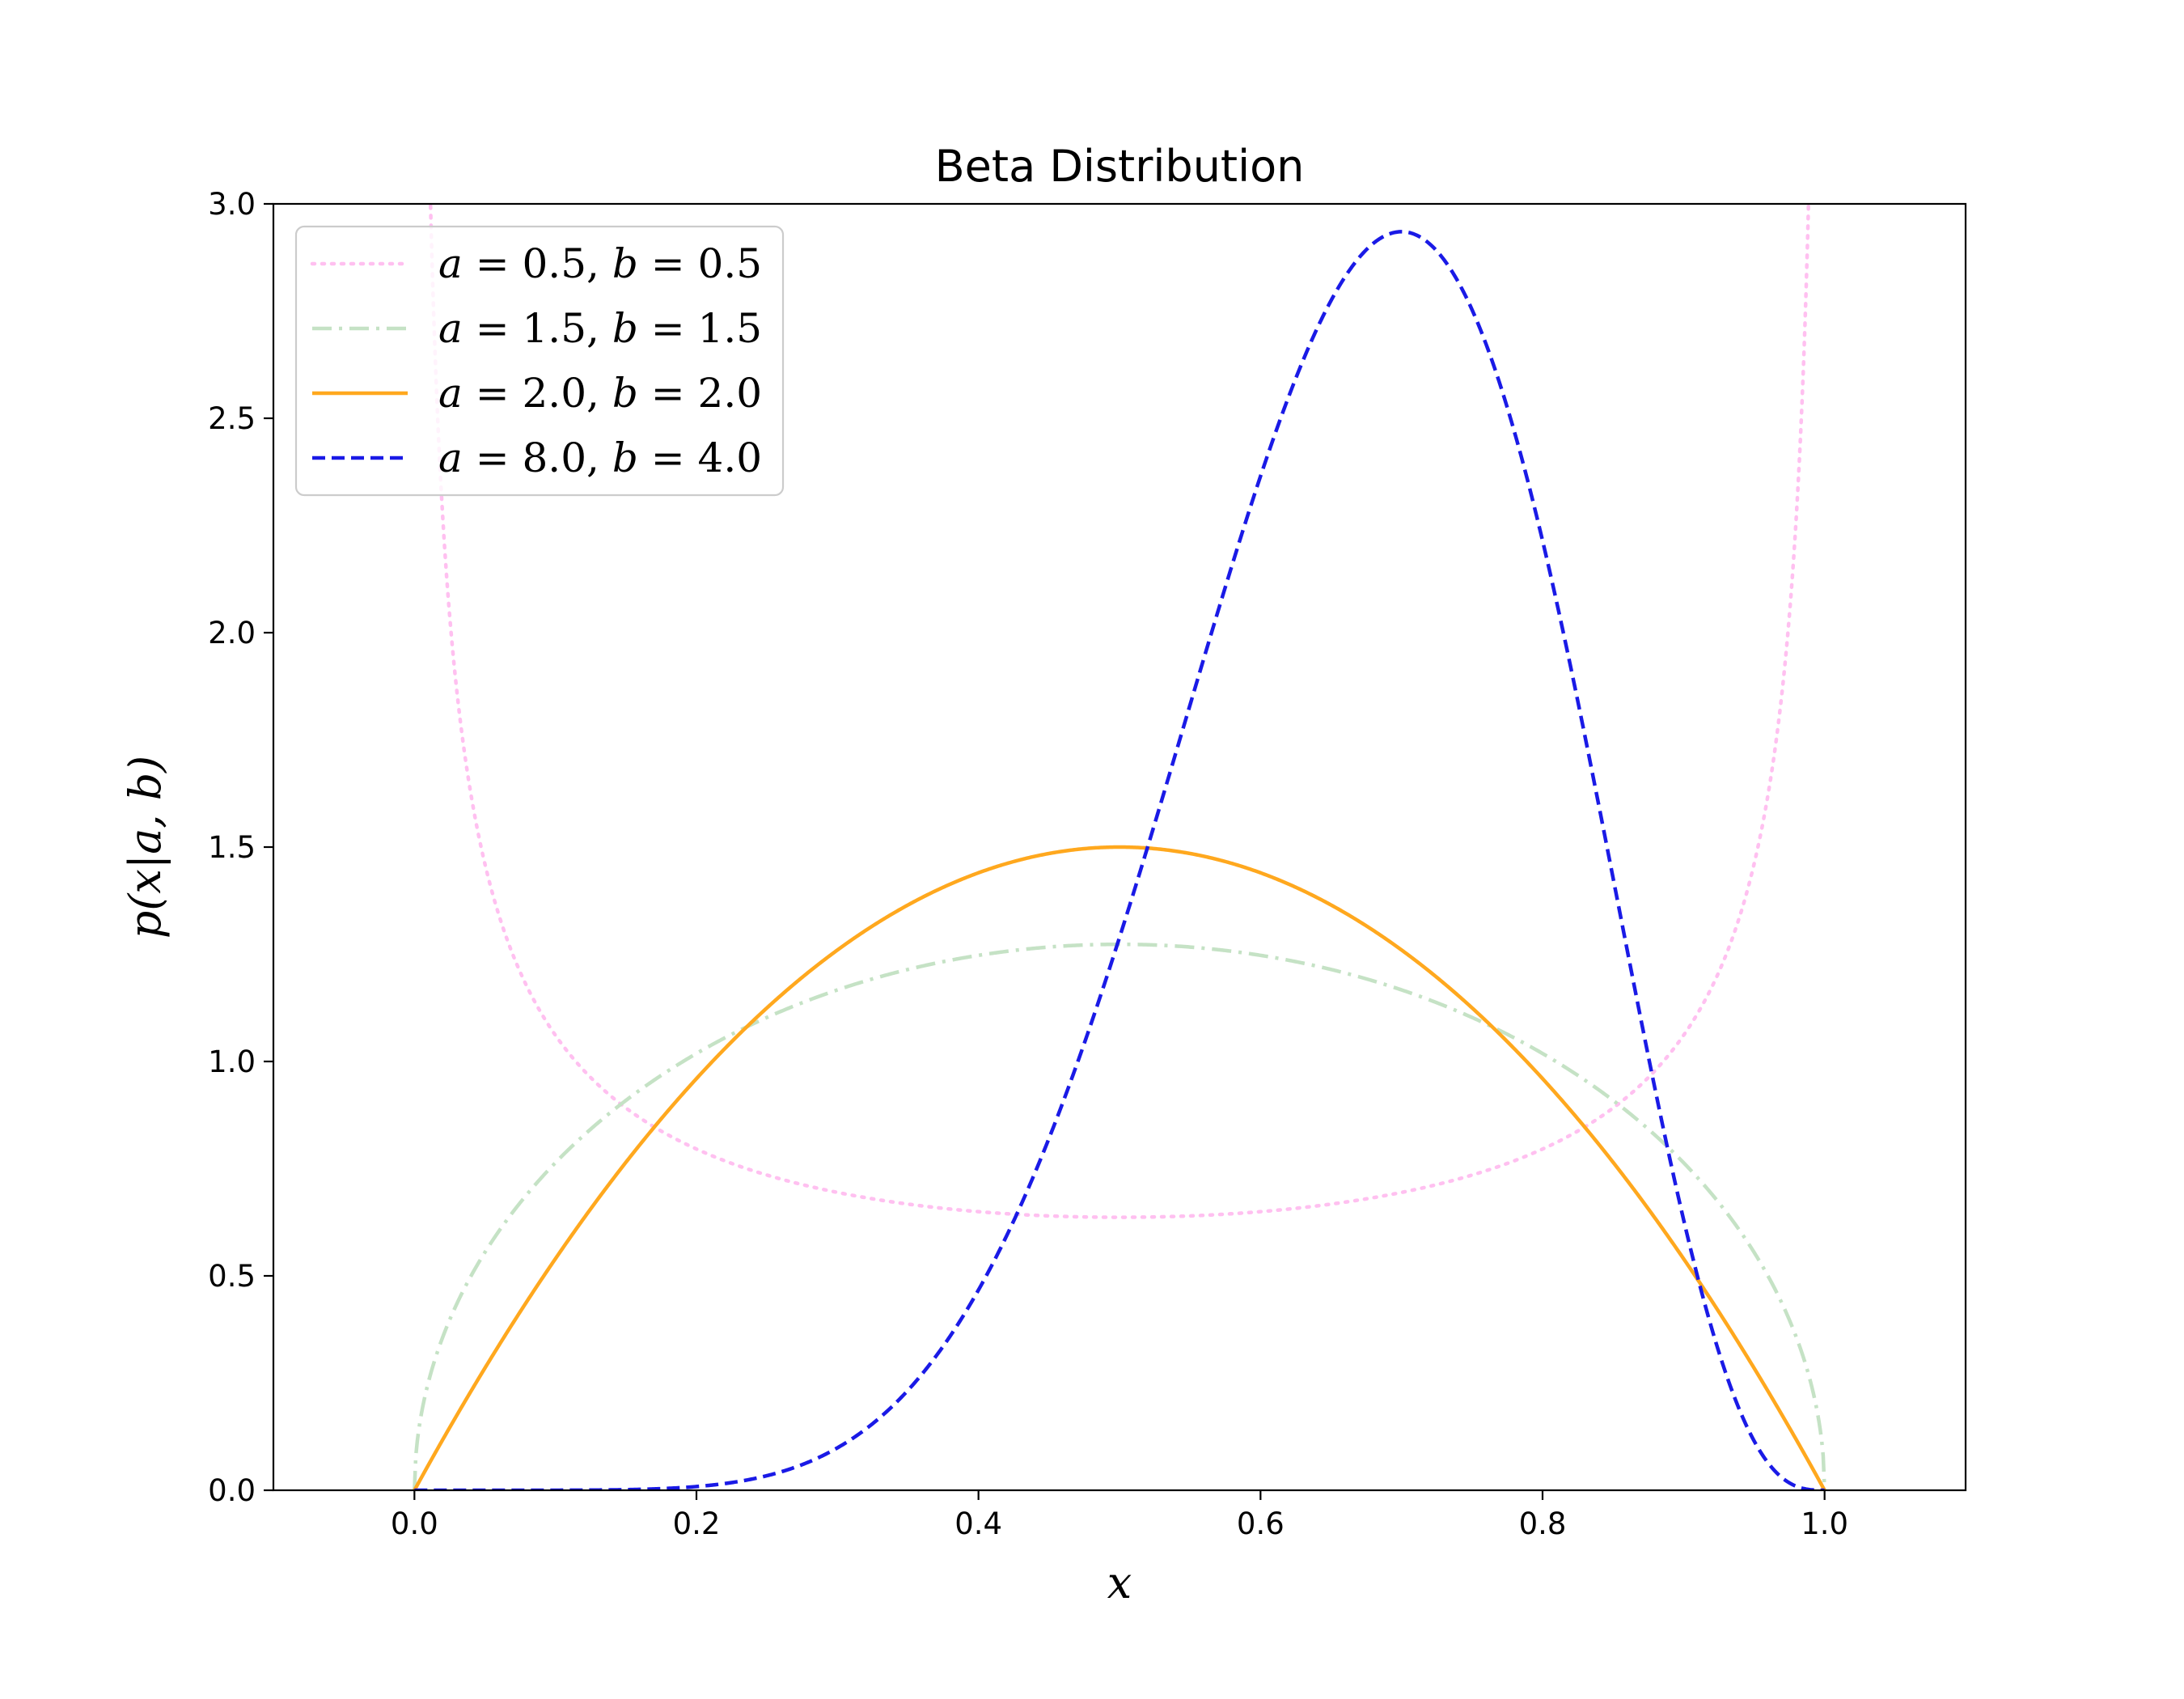  What do you see at coordinates (1261, 1523) in the screenshot?
I see `x-tick-label: 0.6` at bounding box center [1261, 1523].